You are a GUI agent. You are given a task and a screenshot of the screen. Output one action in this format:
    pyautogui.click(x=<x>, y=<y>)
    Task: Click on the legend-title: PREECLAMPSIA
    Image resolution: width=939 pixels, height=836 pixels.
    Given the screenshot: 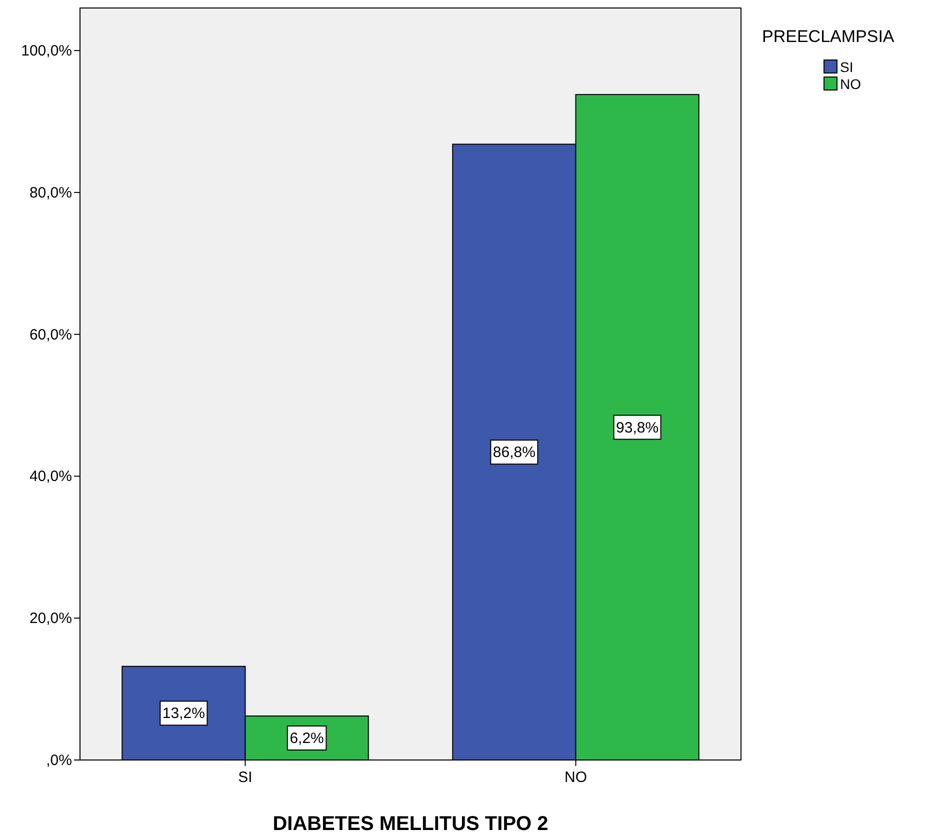 What is the action you would take?
    pyautogui.click(x=828, y=36)
    